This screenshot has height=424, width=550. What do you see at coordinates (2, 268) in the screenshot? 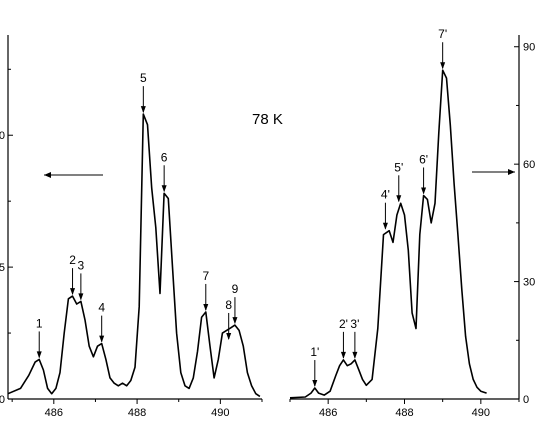
I see `y-tick-label: 5` at bounding box center [2, 268].